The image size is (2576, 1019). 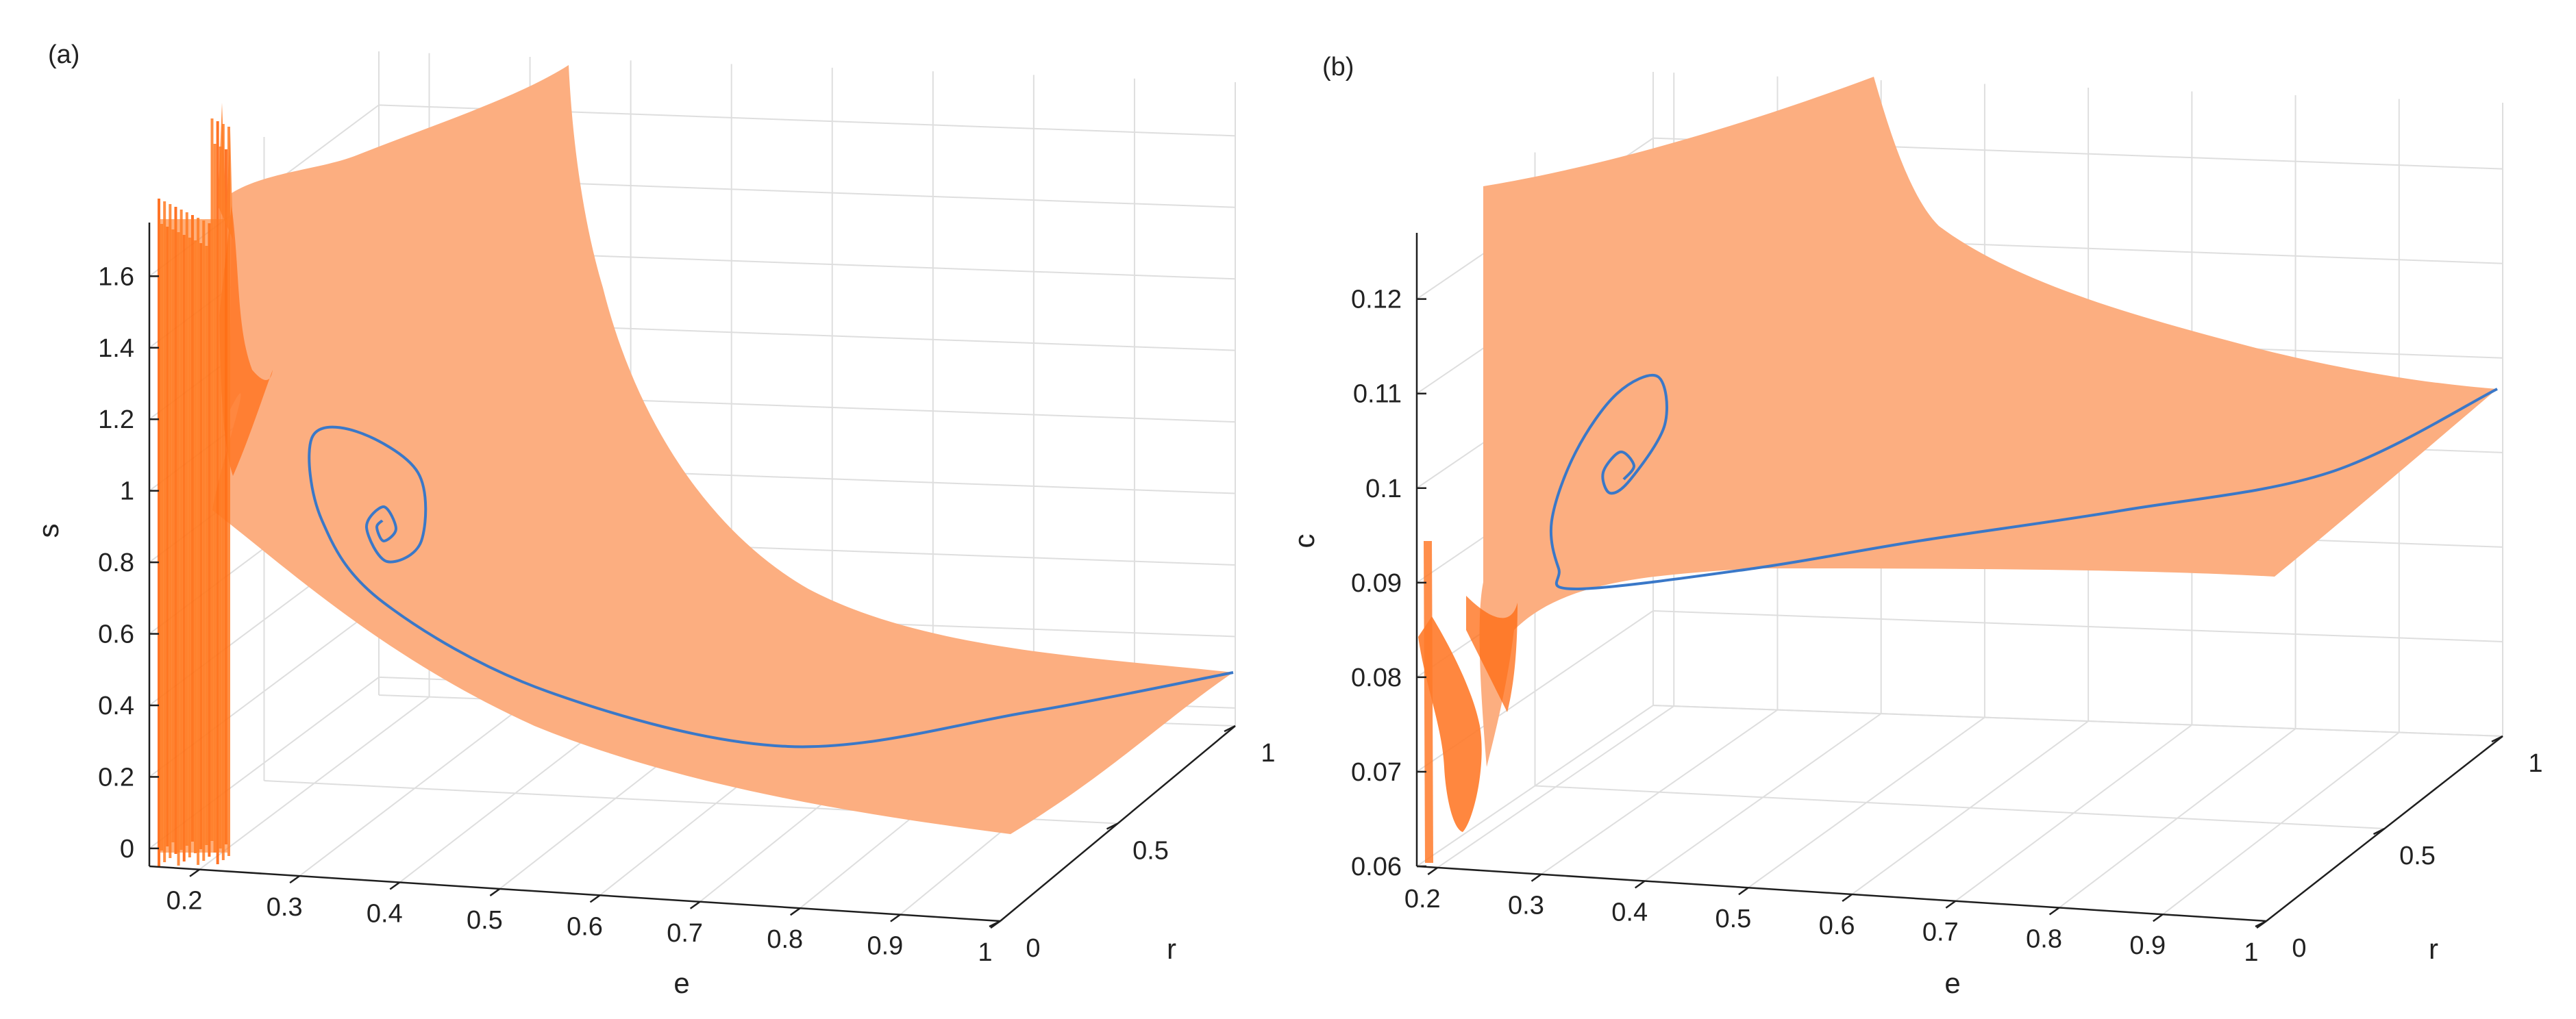 What do you see at coordinates (285, 907) in the screenshot?
I see `panel-0-x-tick-label-1: 0.3` at bounding box center [285, 907].